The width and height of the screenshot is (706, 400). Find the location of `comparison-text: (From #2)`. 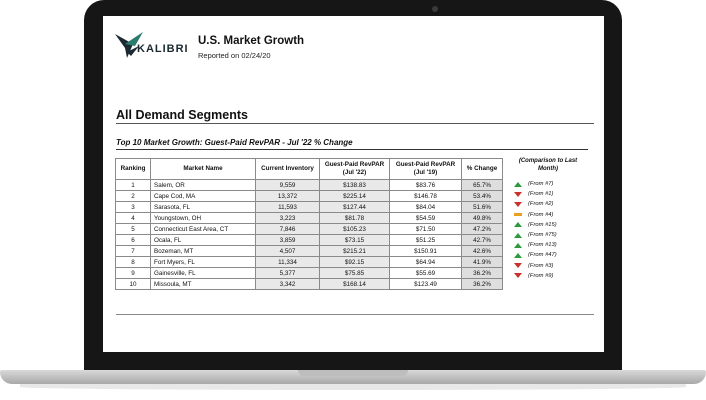

comparison-text: (From #2) is located at coordinates (541, 204).